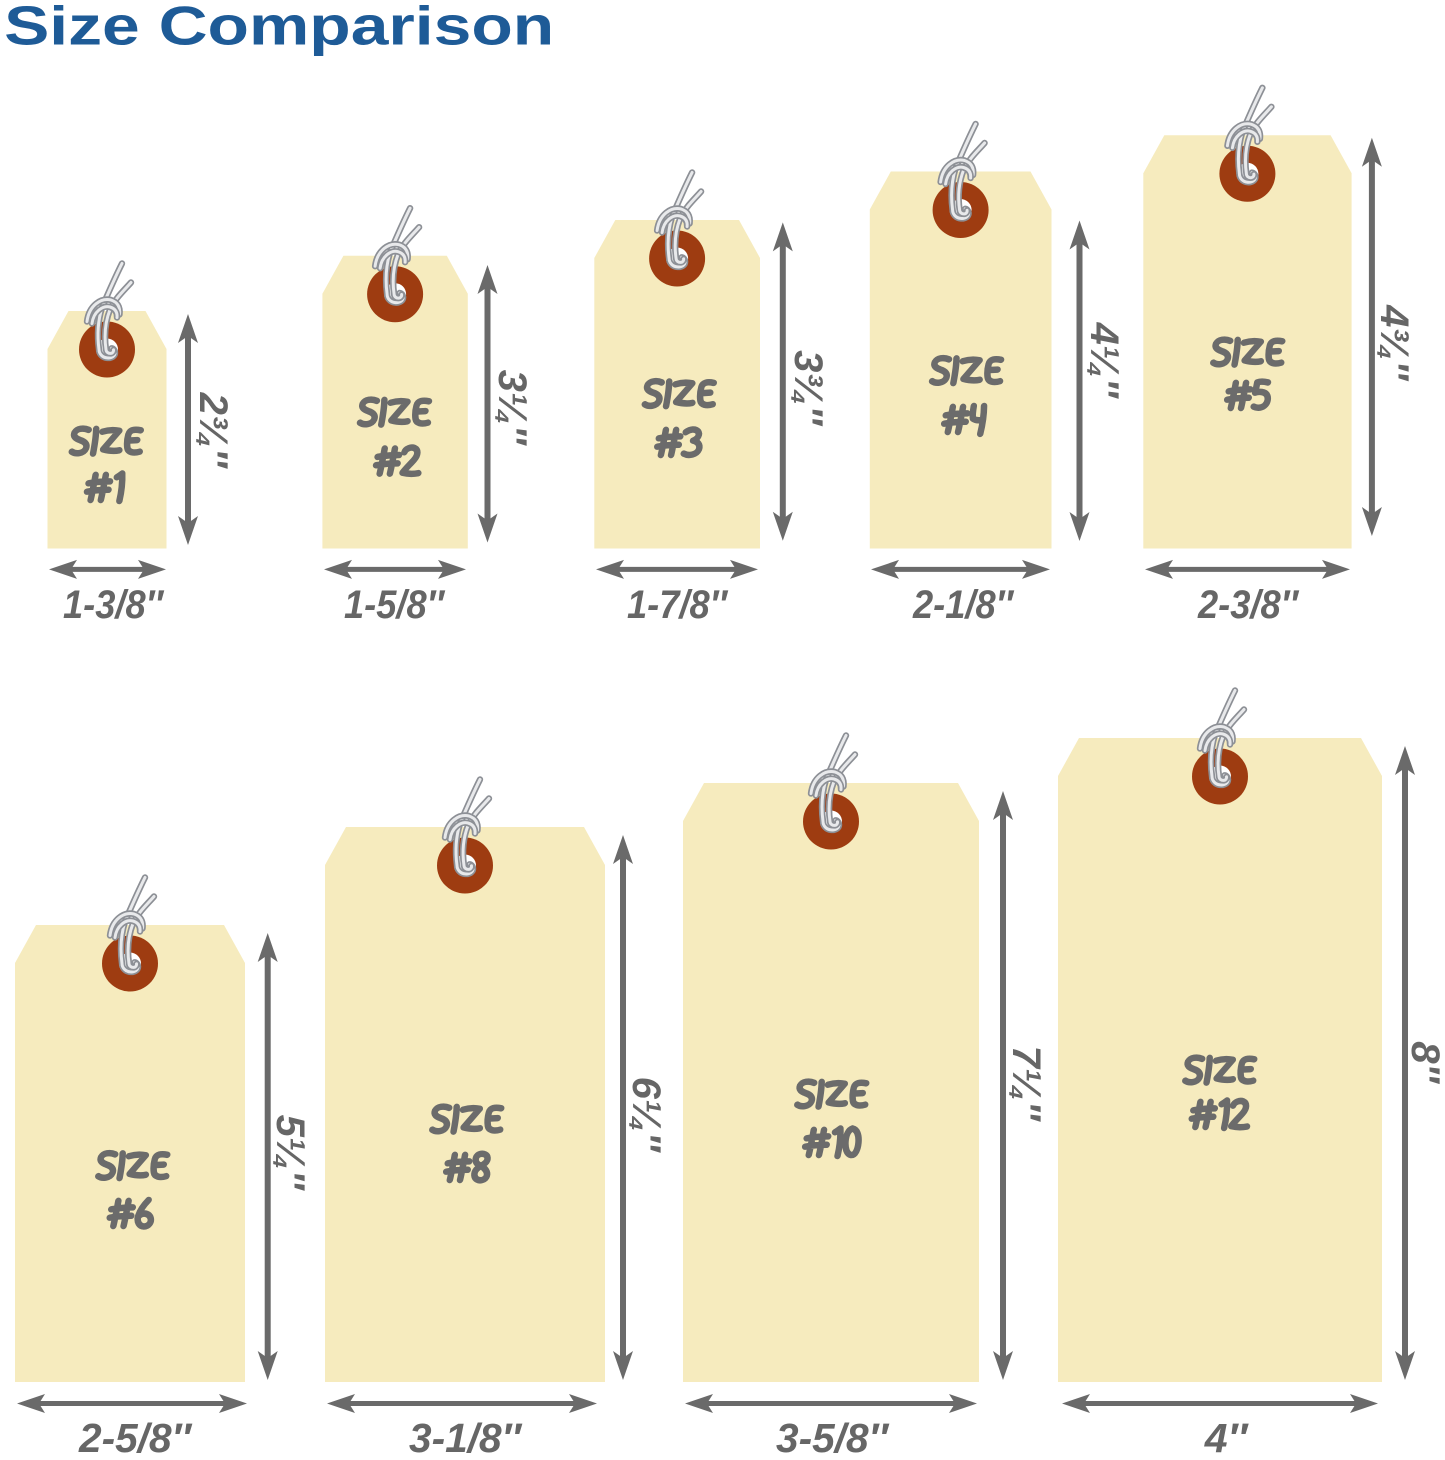  Describe the element at coordinates (808, 388) in the screenshot. I see `svg-text: 3¾″` at that location.